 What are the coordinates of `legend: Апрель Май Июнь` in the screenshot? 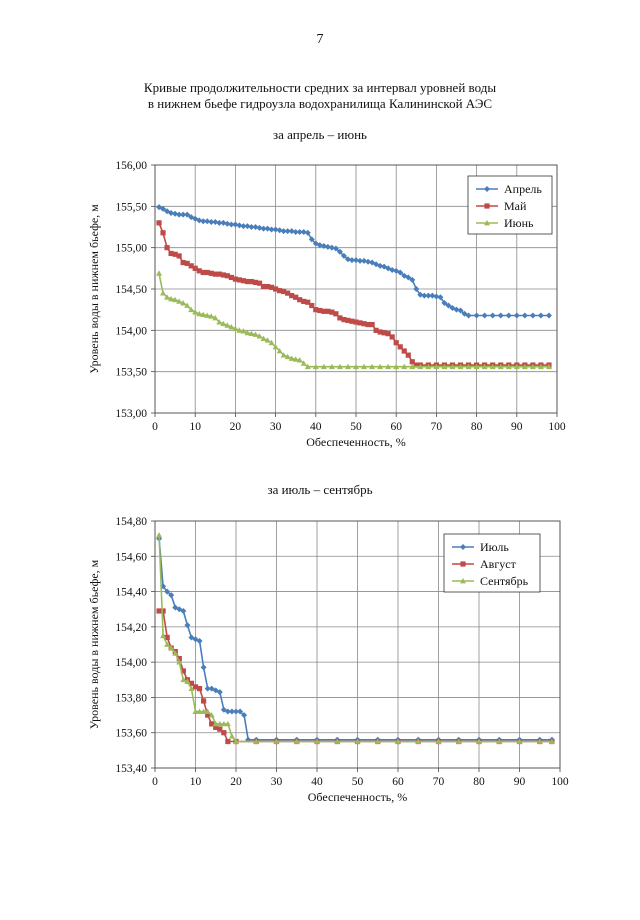 It's located at (510, 205).